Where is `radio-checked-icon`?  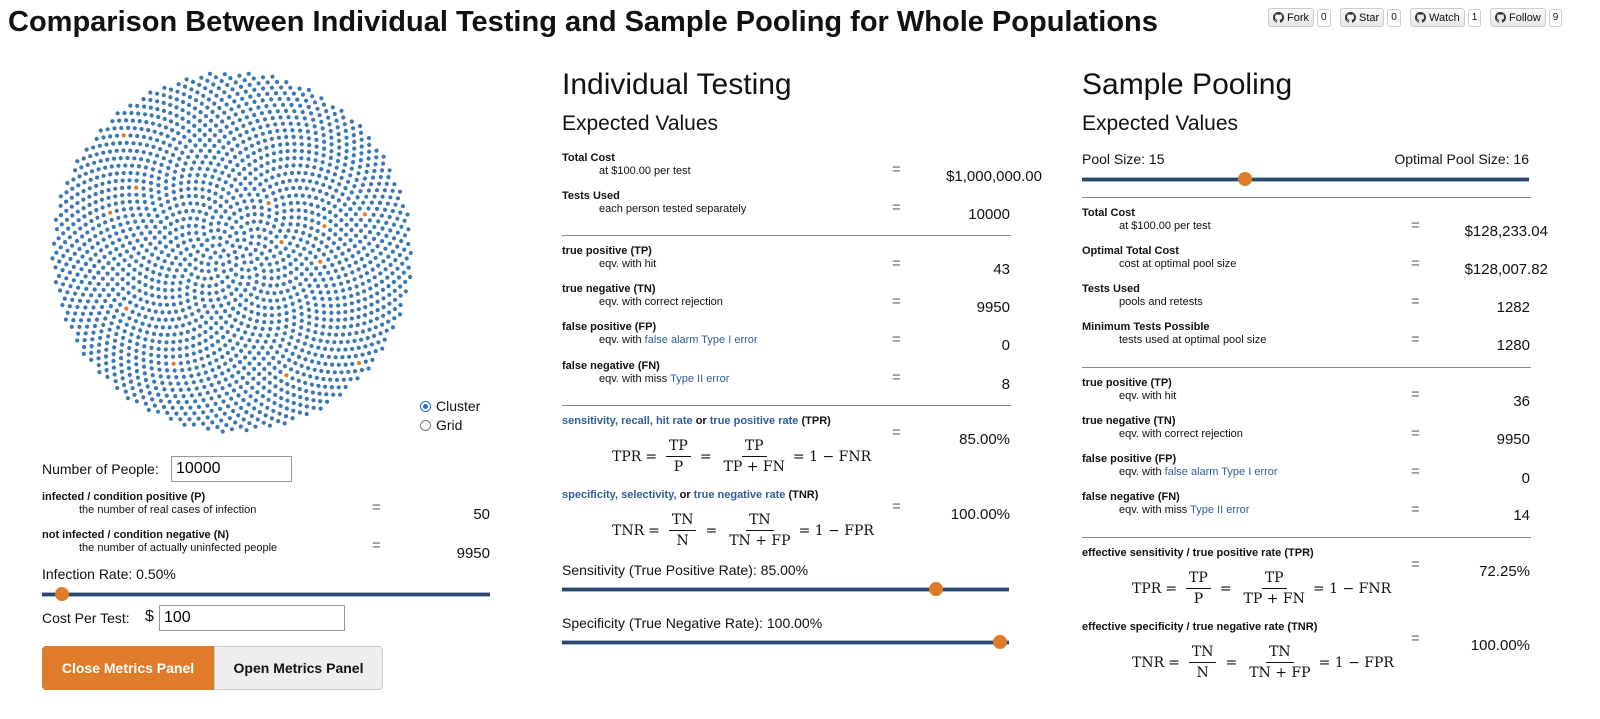
radio-checked-icon is located at coordinates (425, 406).